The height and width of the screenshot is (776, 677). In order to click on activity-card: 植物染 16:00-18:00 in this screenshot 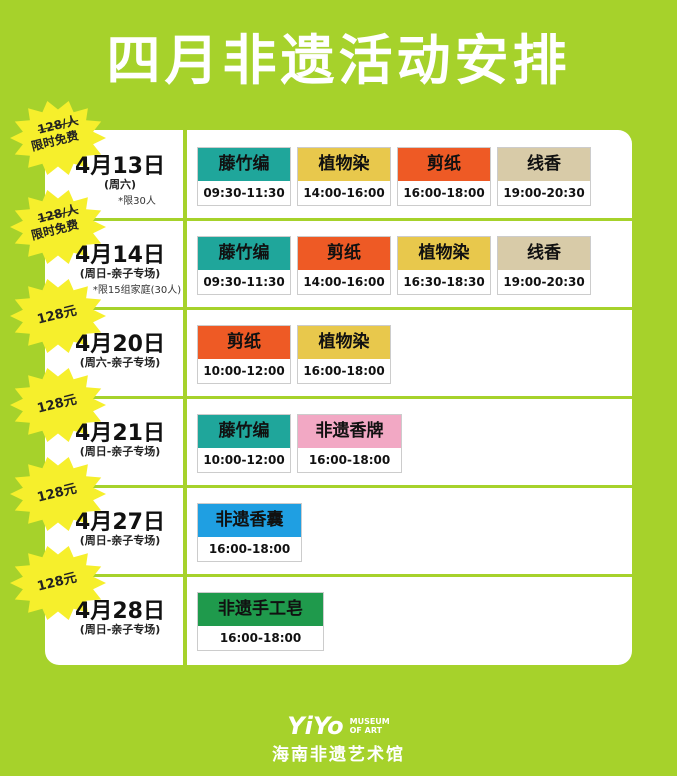, I will do `click(344, 354)`.